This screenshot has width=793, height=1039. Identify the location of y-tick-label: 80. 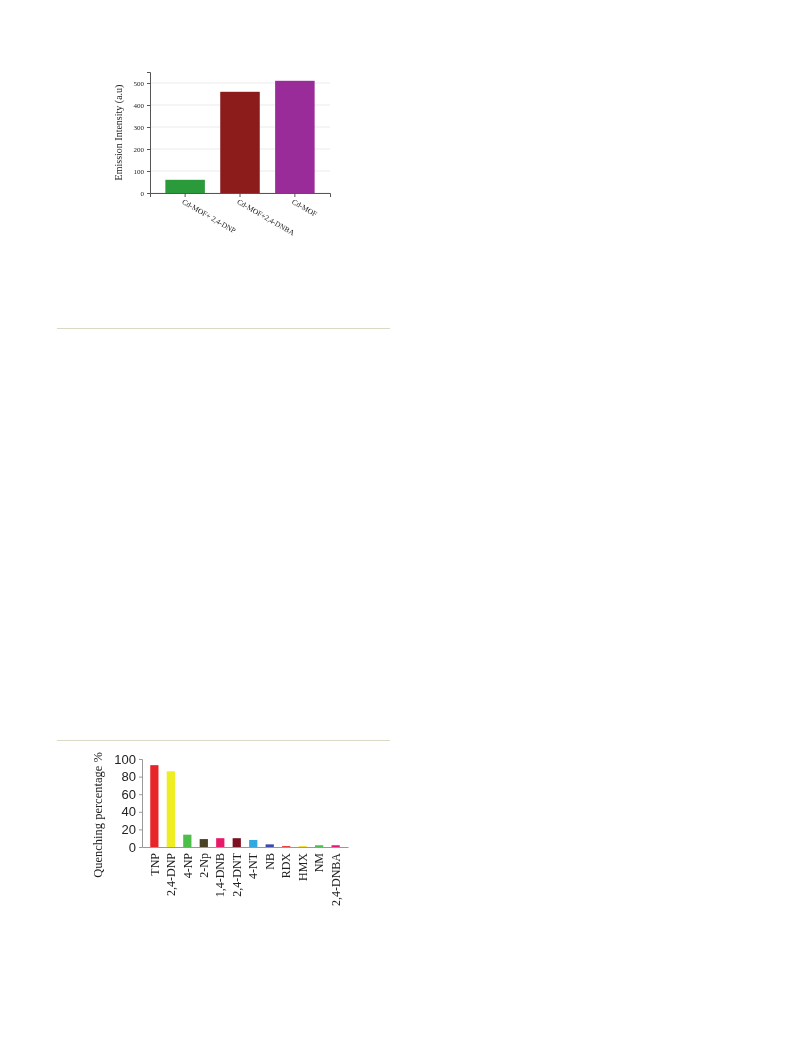
(128, 777).